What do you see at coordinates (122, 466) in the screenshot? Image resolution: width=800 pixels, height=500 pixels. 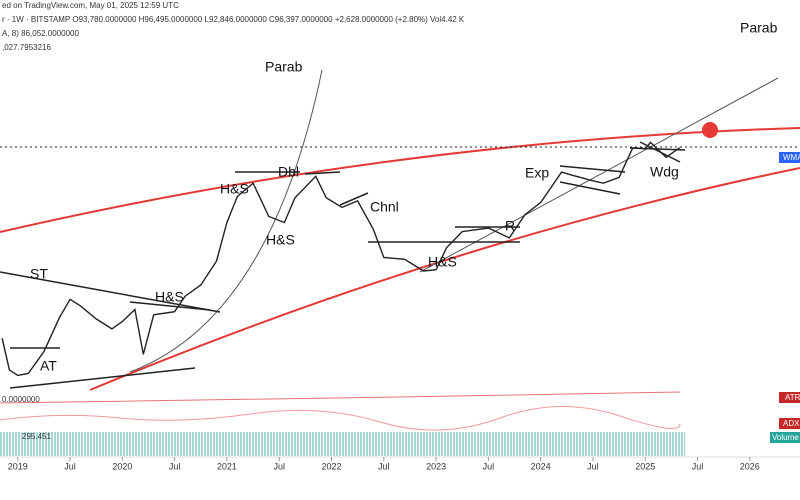 I see `x-tick-label: 2020` at bounding box center [122, 466].